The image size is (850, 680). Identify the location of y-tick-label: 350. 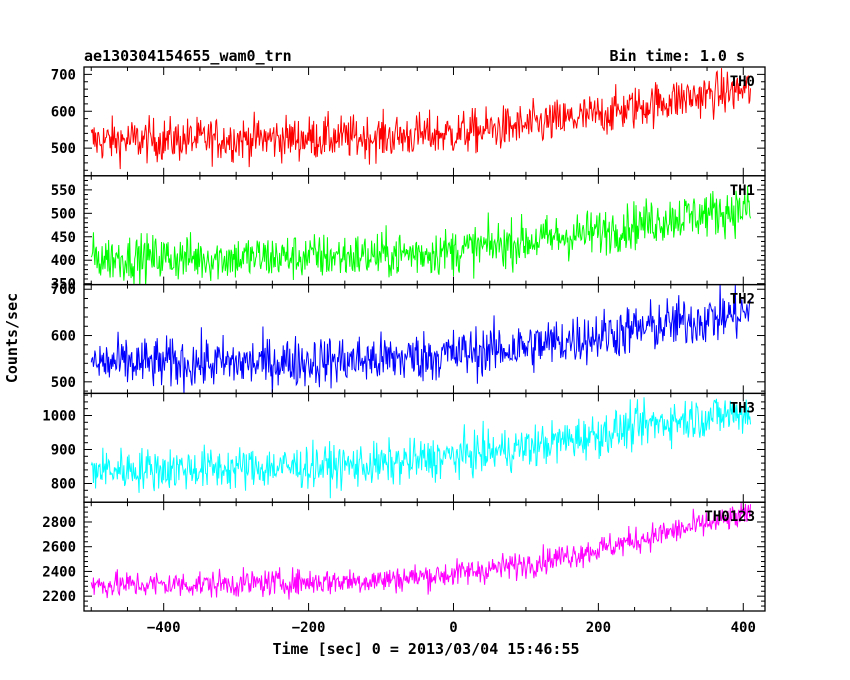
(63, 285).